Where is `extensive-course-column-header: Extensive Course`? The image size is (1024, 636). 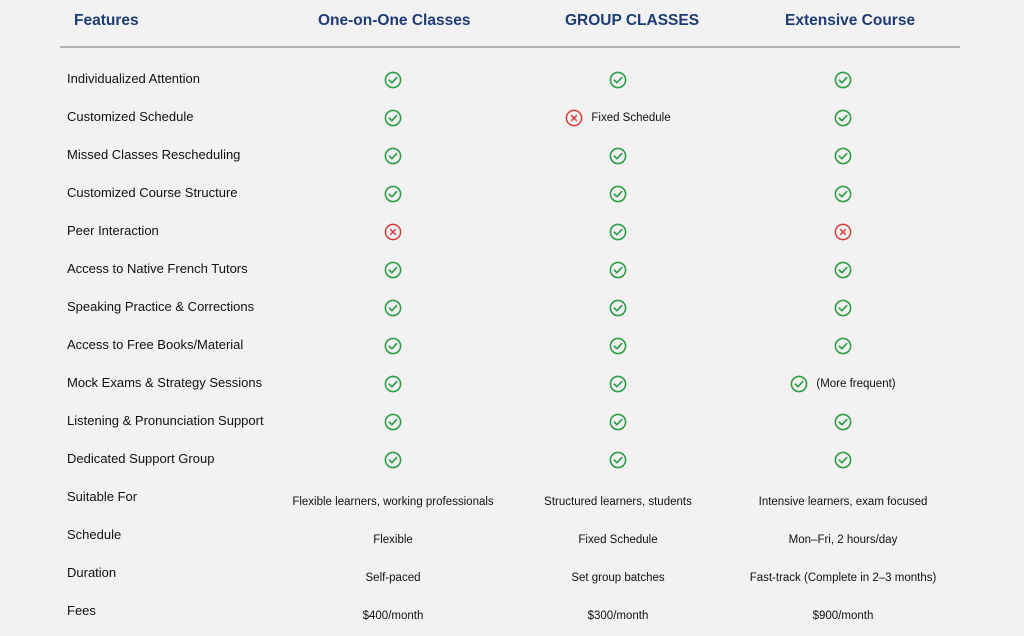
extensive-course-column-header: Extensive Course is located at coordinates (850, 20).